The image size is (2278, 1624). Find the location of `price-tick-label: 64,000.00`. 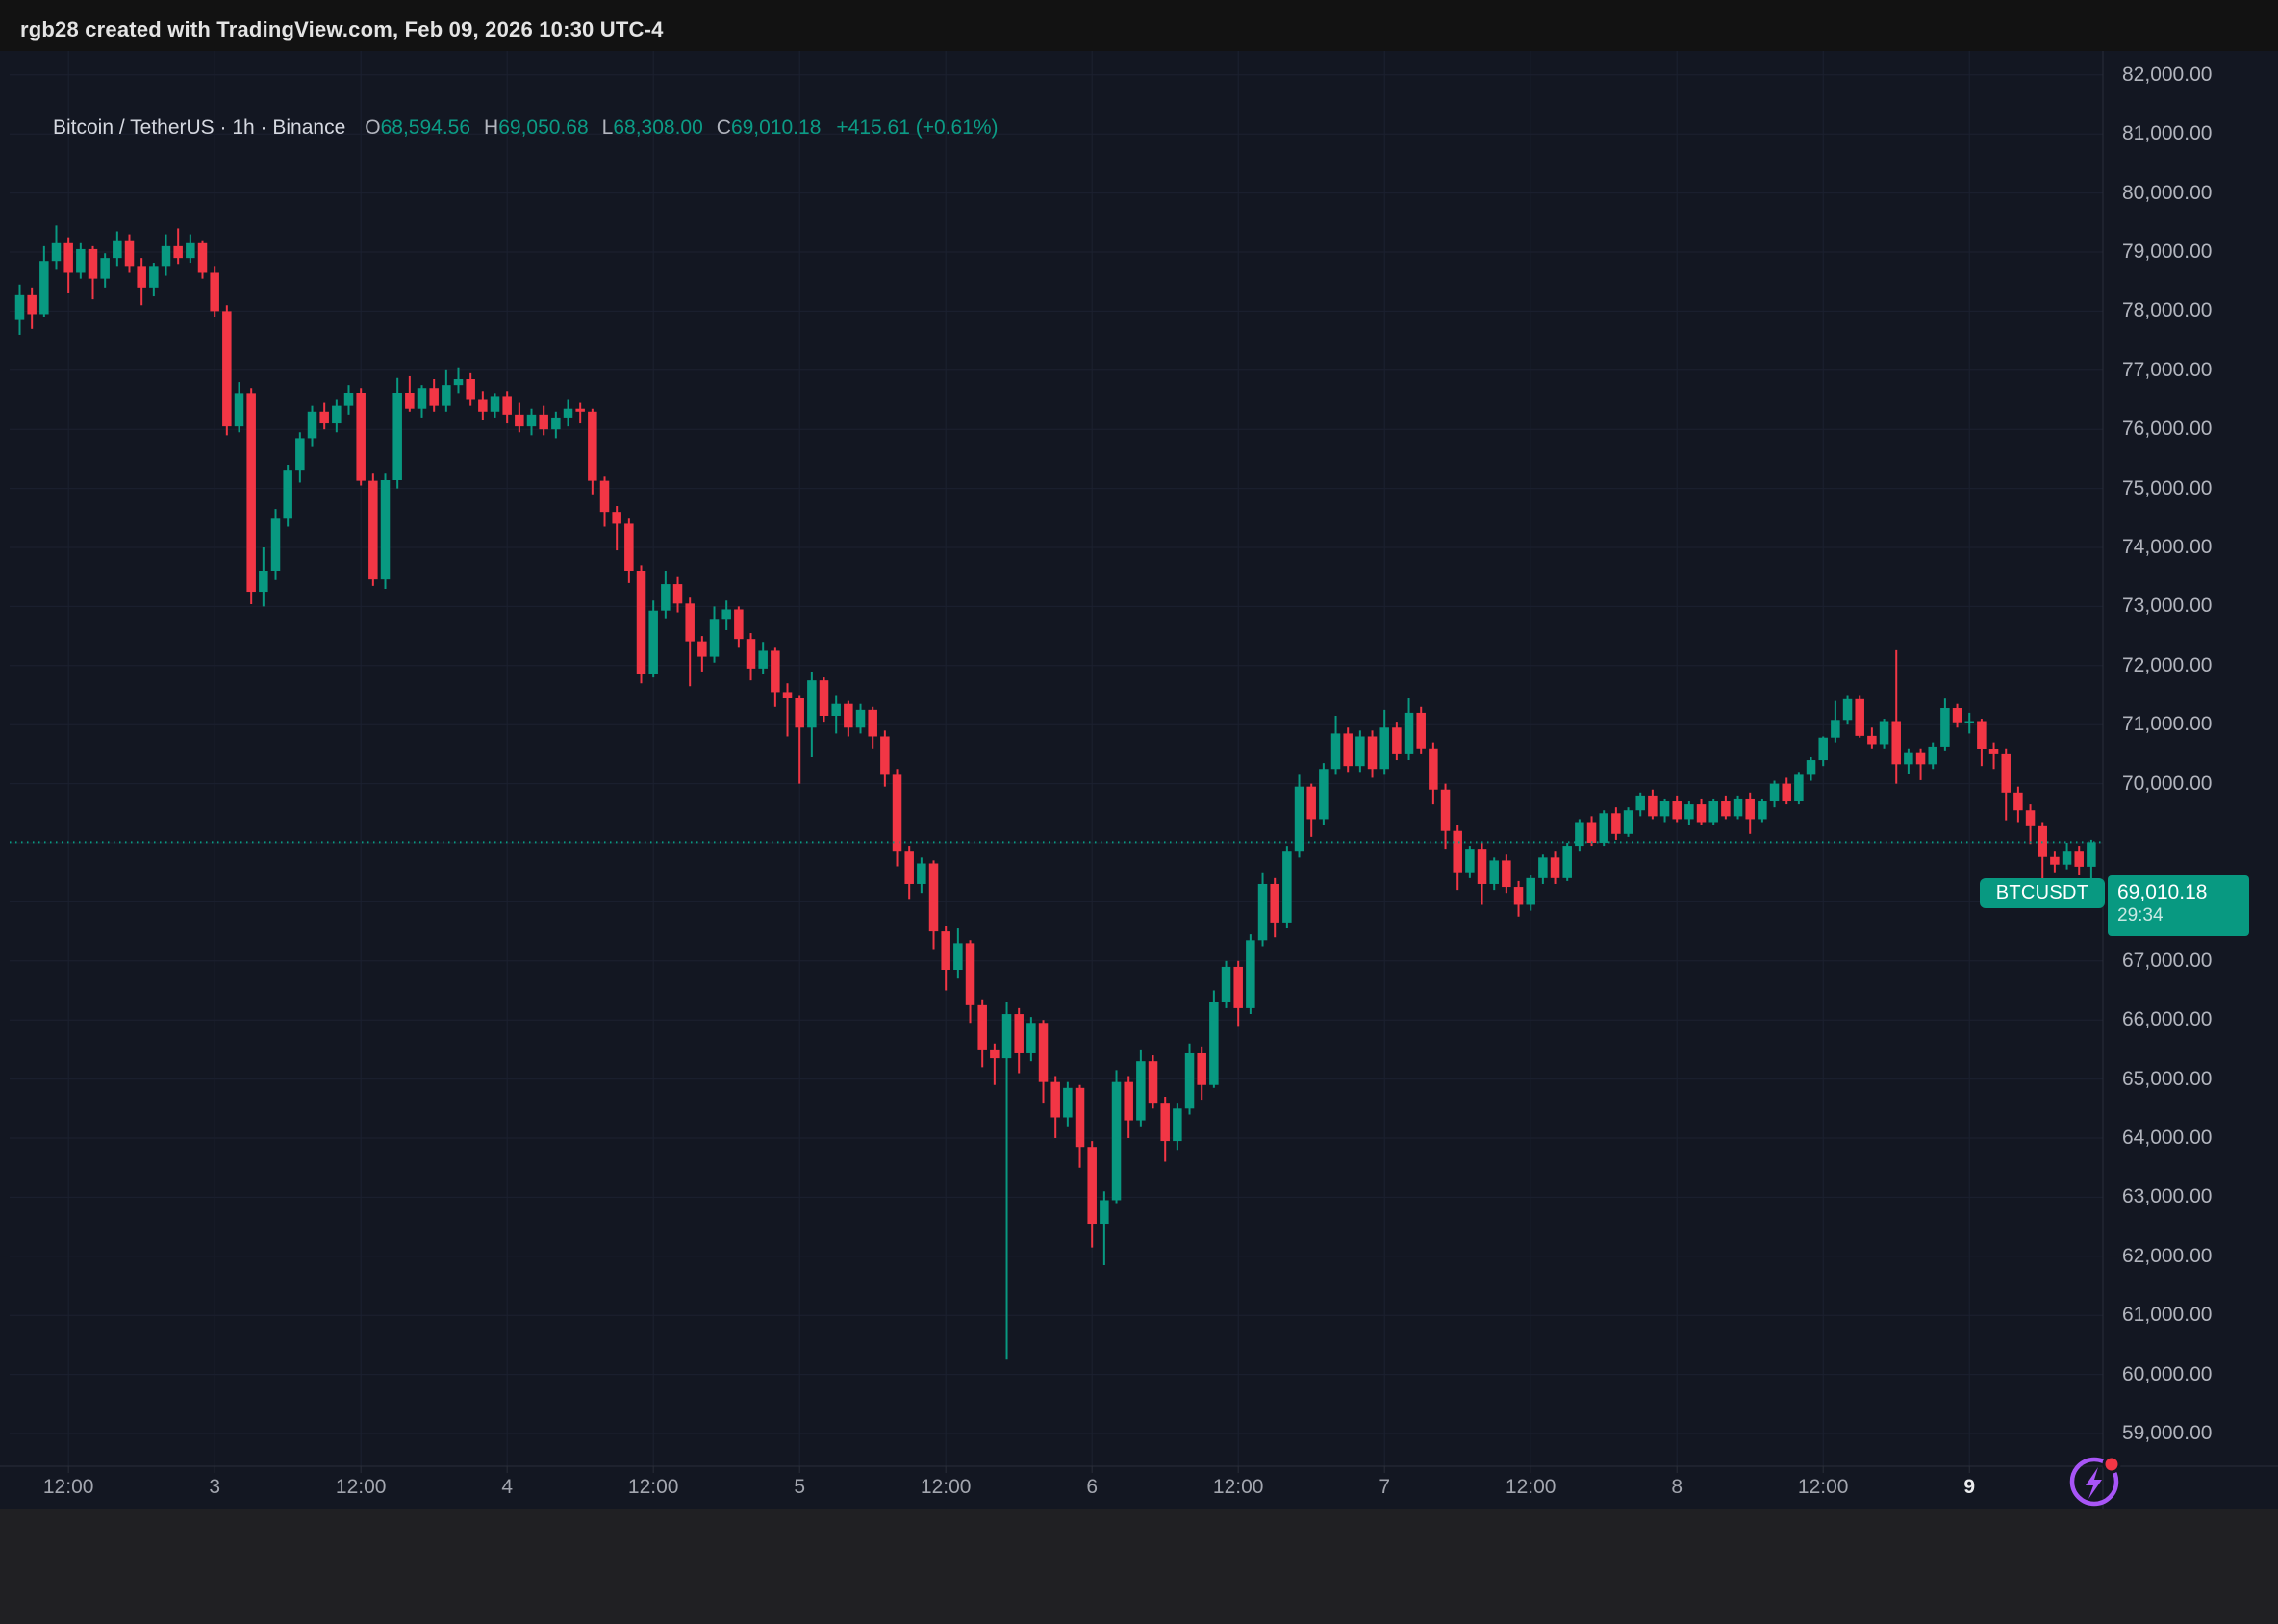

price-tick-label: 64,000.00 is located at coordinates (2167, 1138).